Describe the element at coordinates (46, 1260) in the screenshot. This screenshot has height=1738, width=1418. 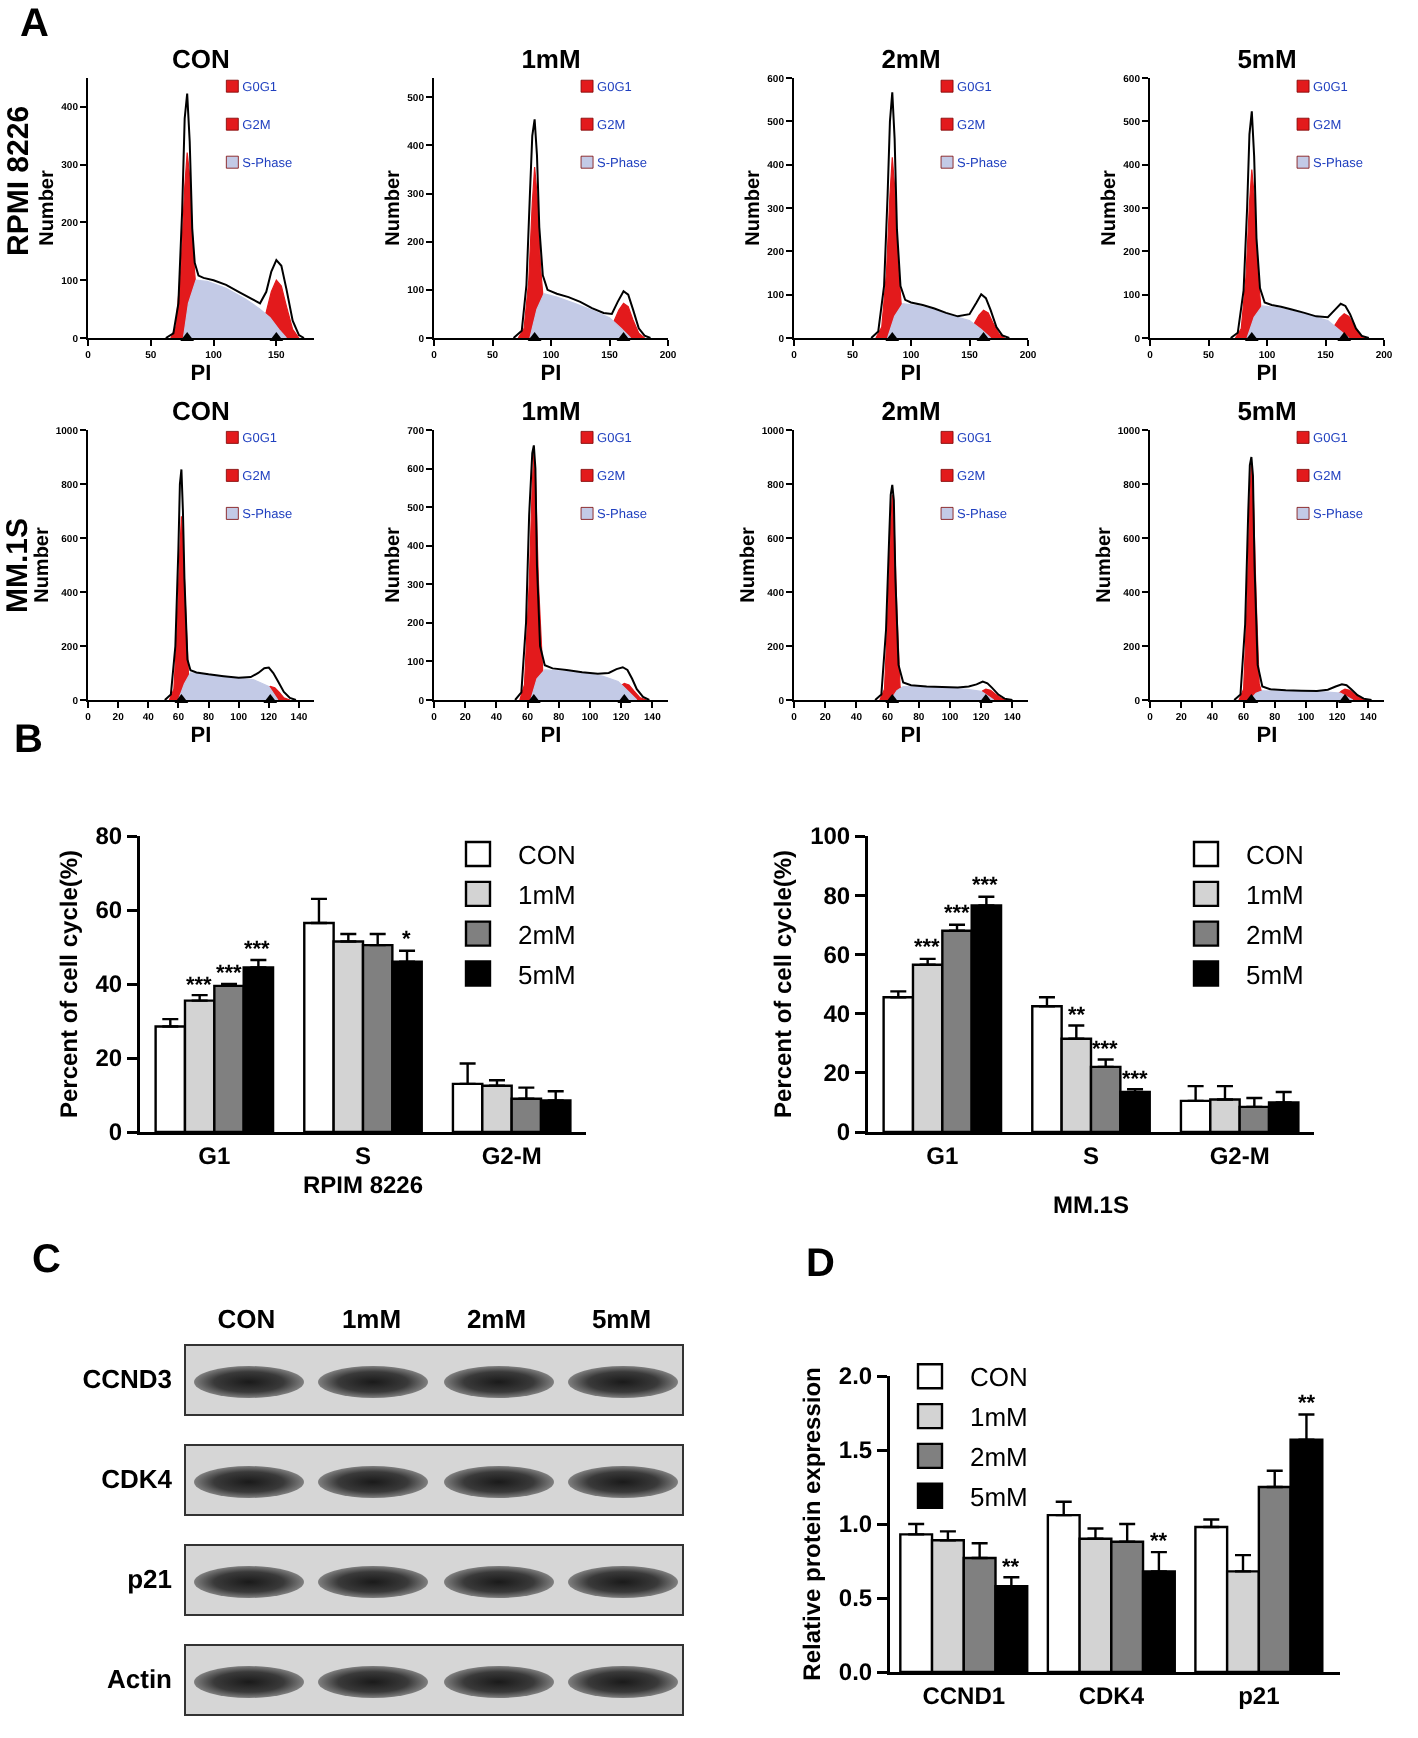
I see `text: C` at that location.